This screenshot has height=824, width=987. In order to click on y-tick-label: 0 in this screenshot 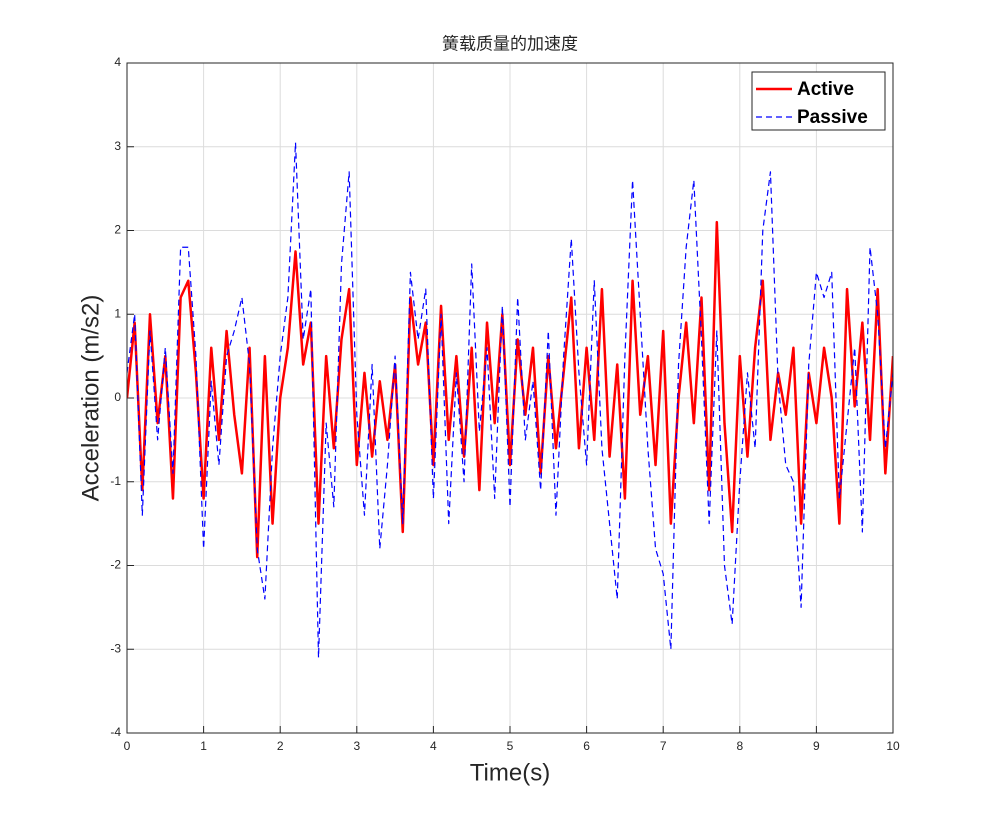, I will do `click(117, 397)`.